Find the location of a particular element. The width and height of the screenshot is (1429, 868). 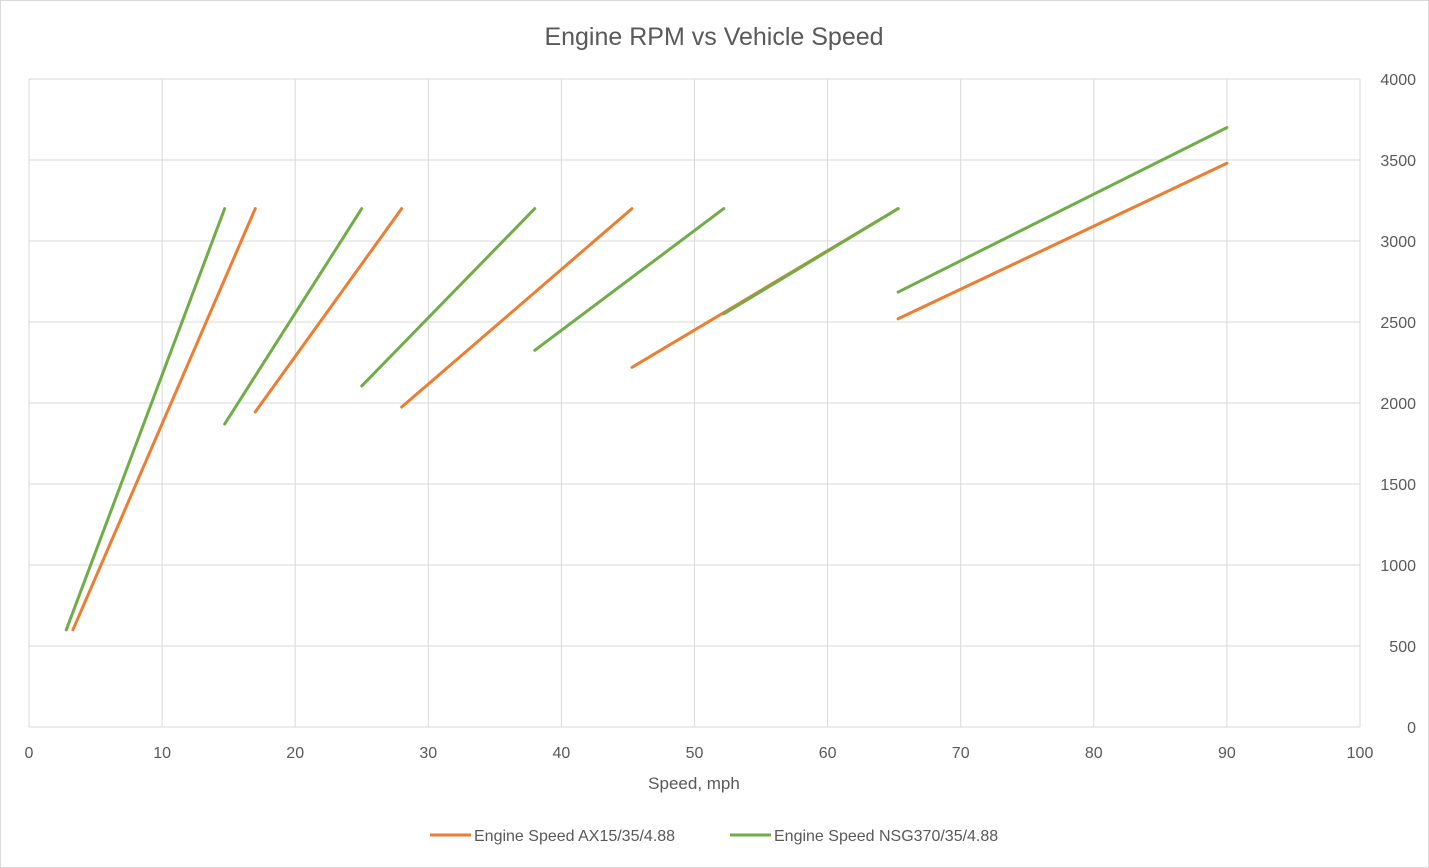

x-tick-label-70: 70 is located at coordinates (961, 753).